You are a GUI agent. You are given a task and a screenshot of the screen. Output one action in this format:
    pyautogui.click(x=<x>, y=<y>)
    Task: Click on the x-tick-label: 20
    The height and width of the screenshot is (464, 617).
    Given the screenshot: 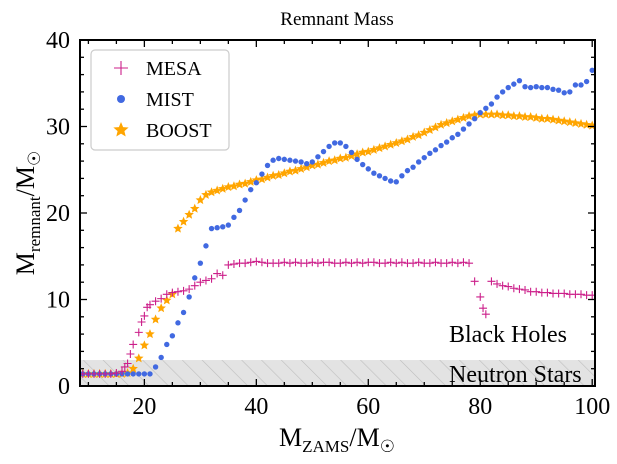 What is the action you would take?
    pyautogui.click(x=144, y=407)
    